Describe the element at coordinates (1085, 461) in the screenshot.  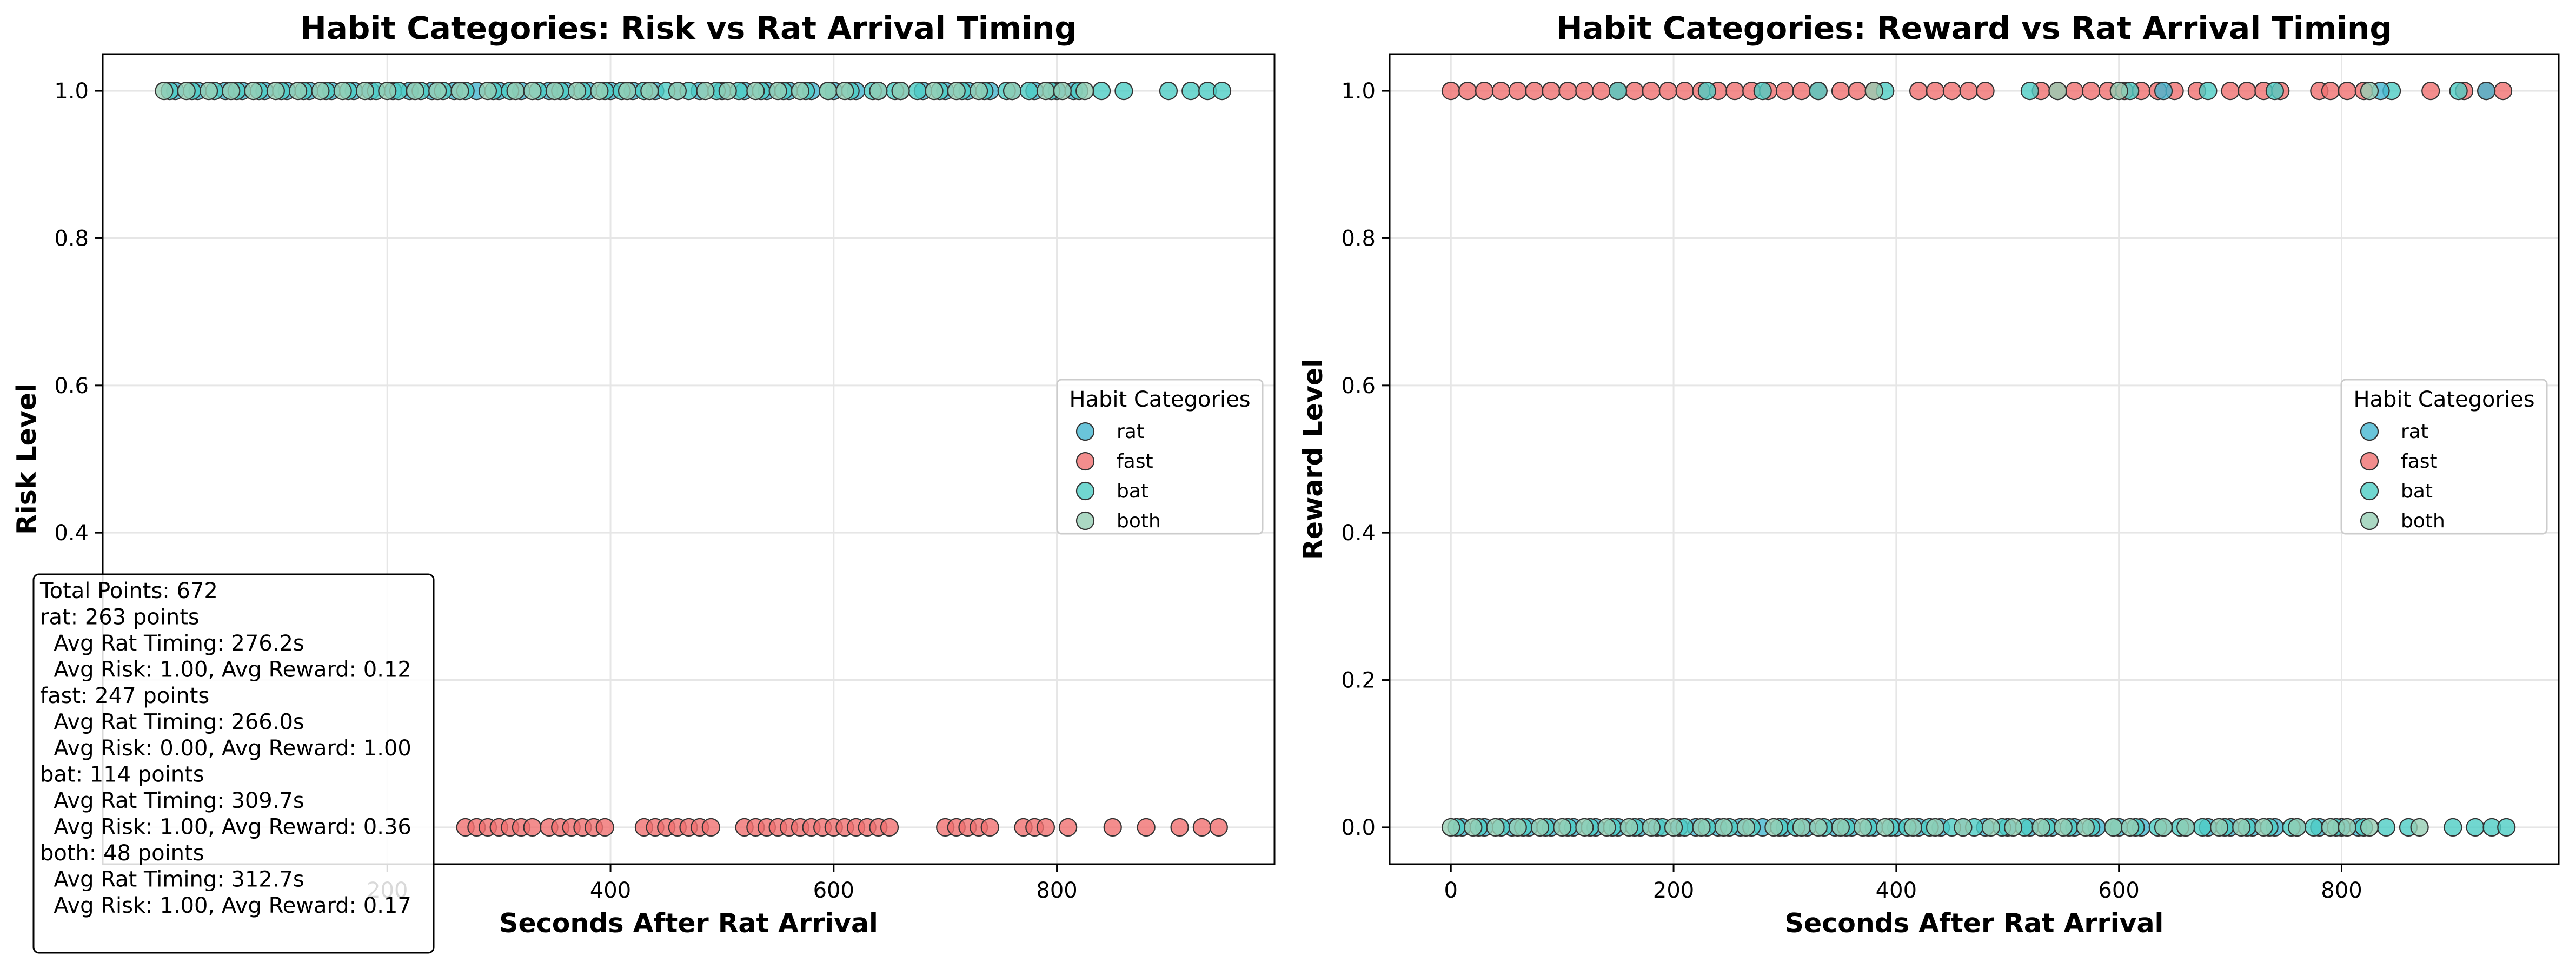
I see `legend-marker-fast` at that location.